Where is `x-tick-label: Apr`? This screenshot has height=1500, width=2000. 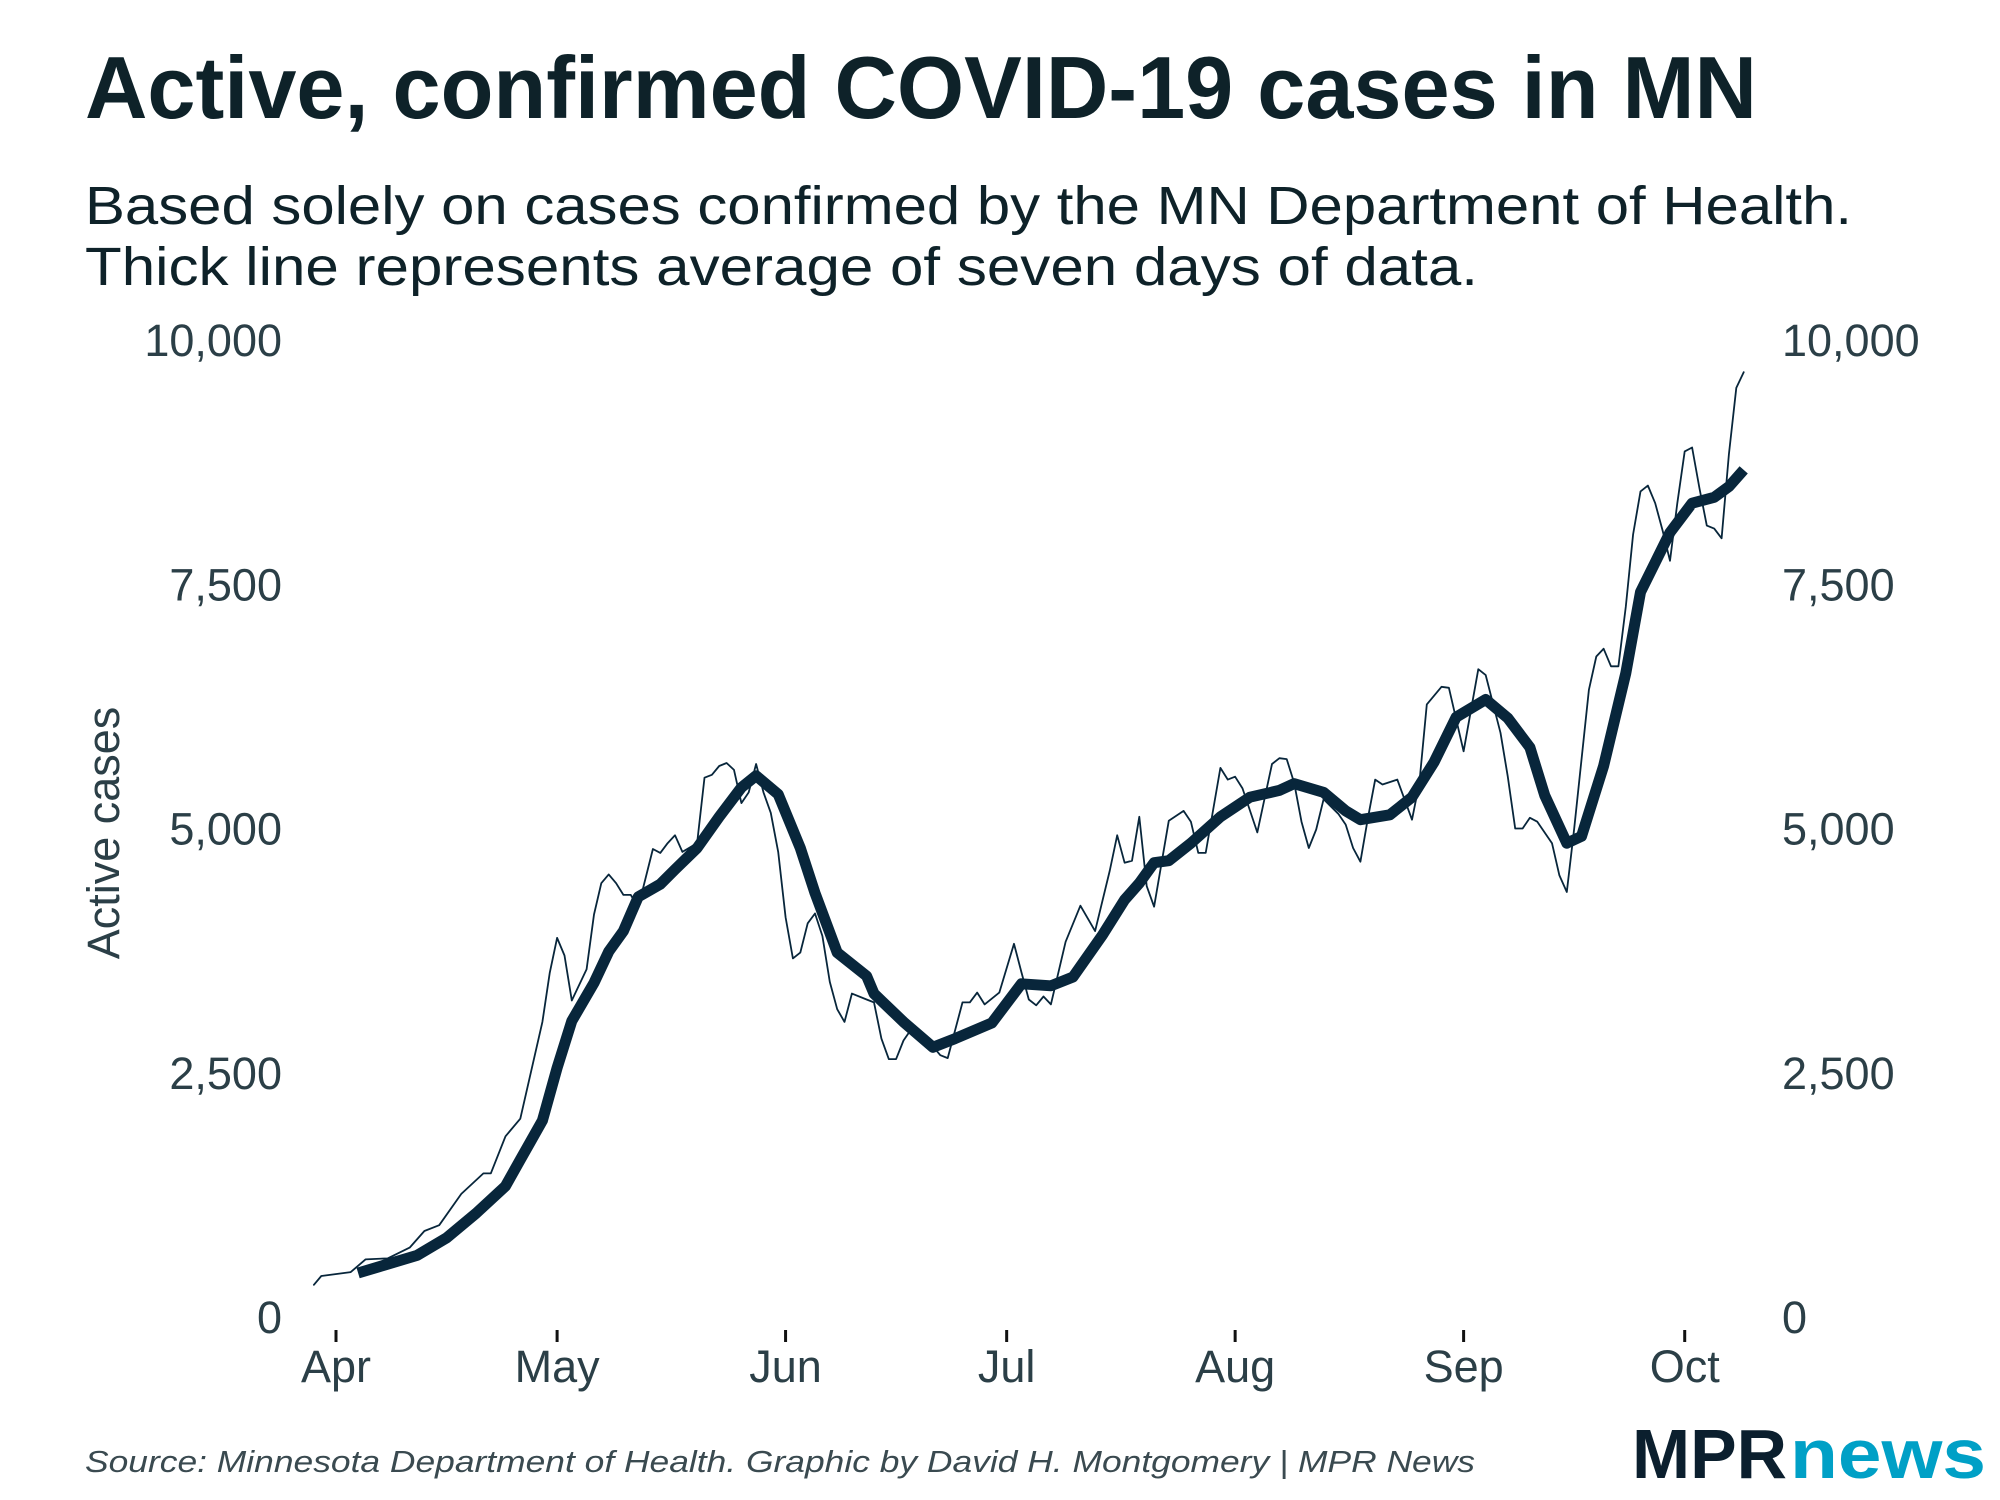
x-tick-label: Apr is located at coordinates (336, 1366).